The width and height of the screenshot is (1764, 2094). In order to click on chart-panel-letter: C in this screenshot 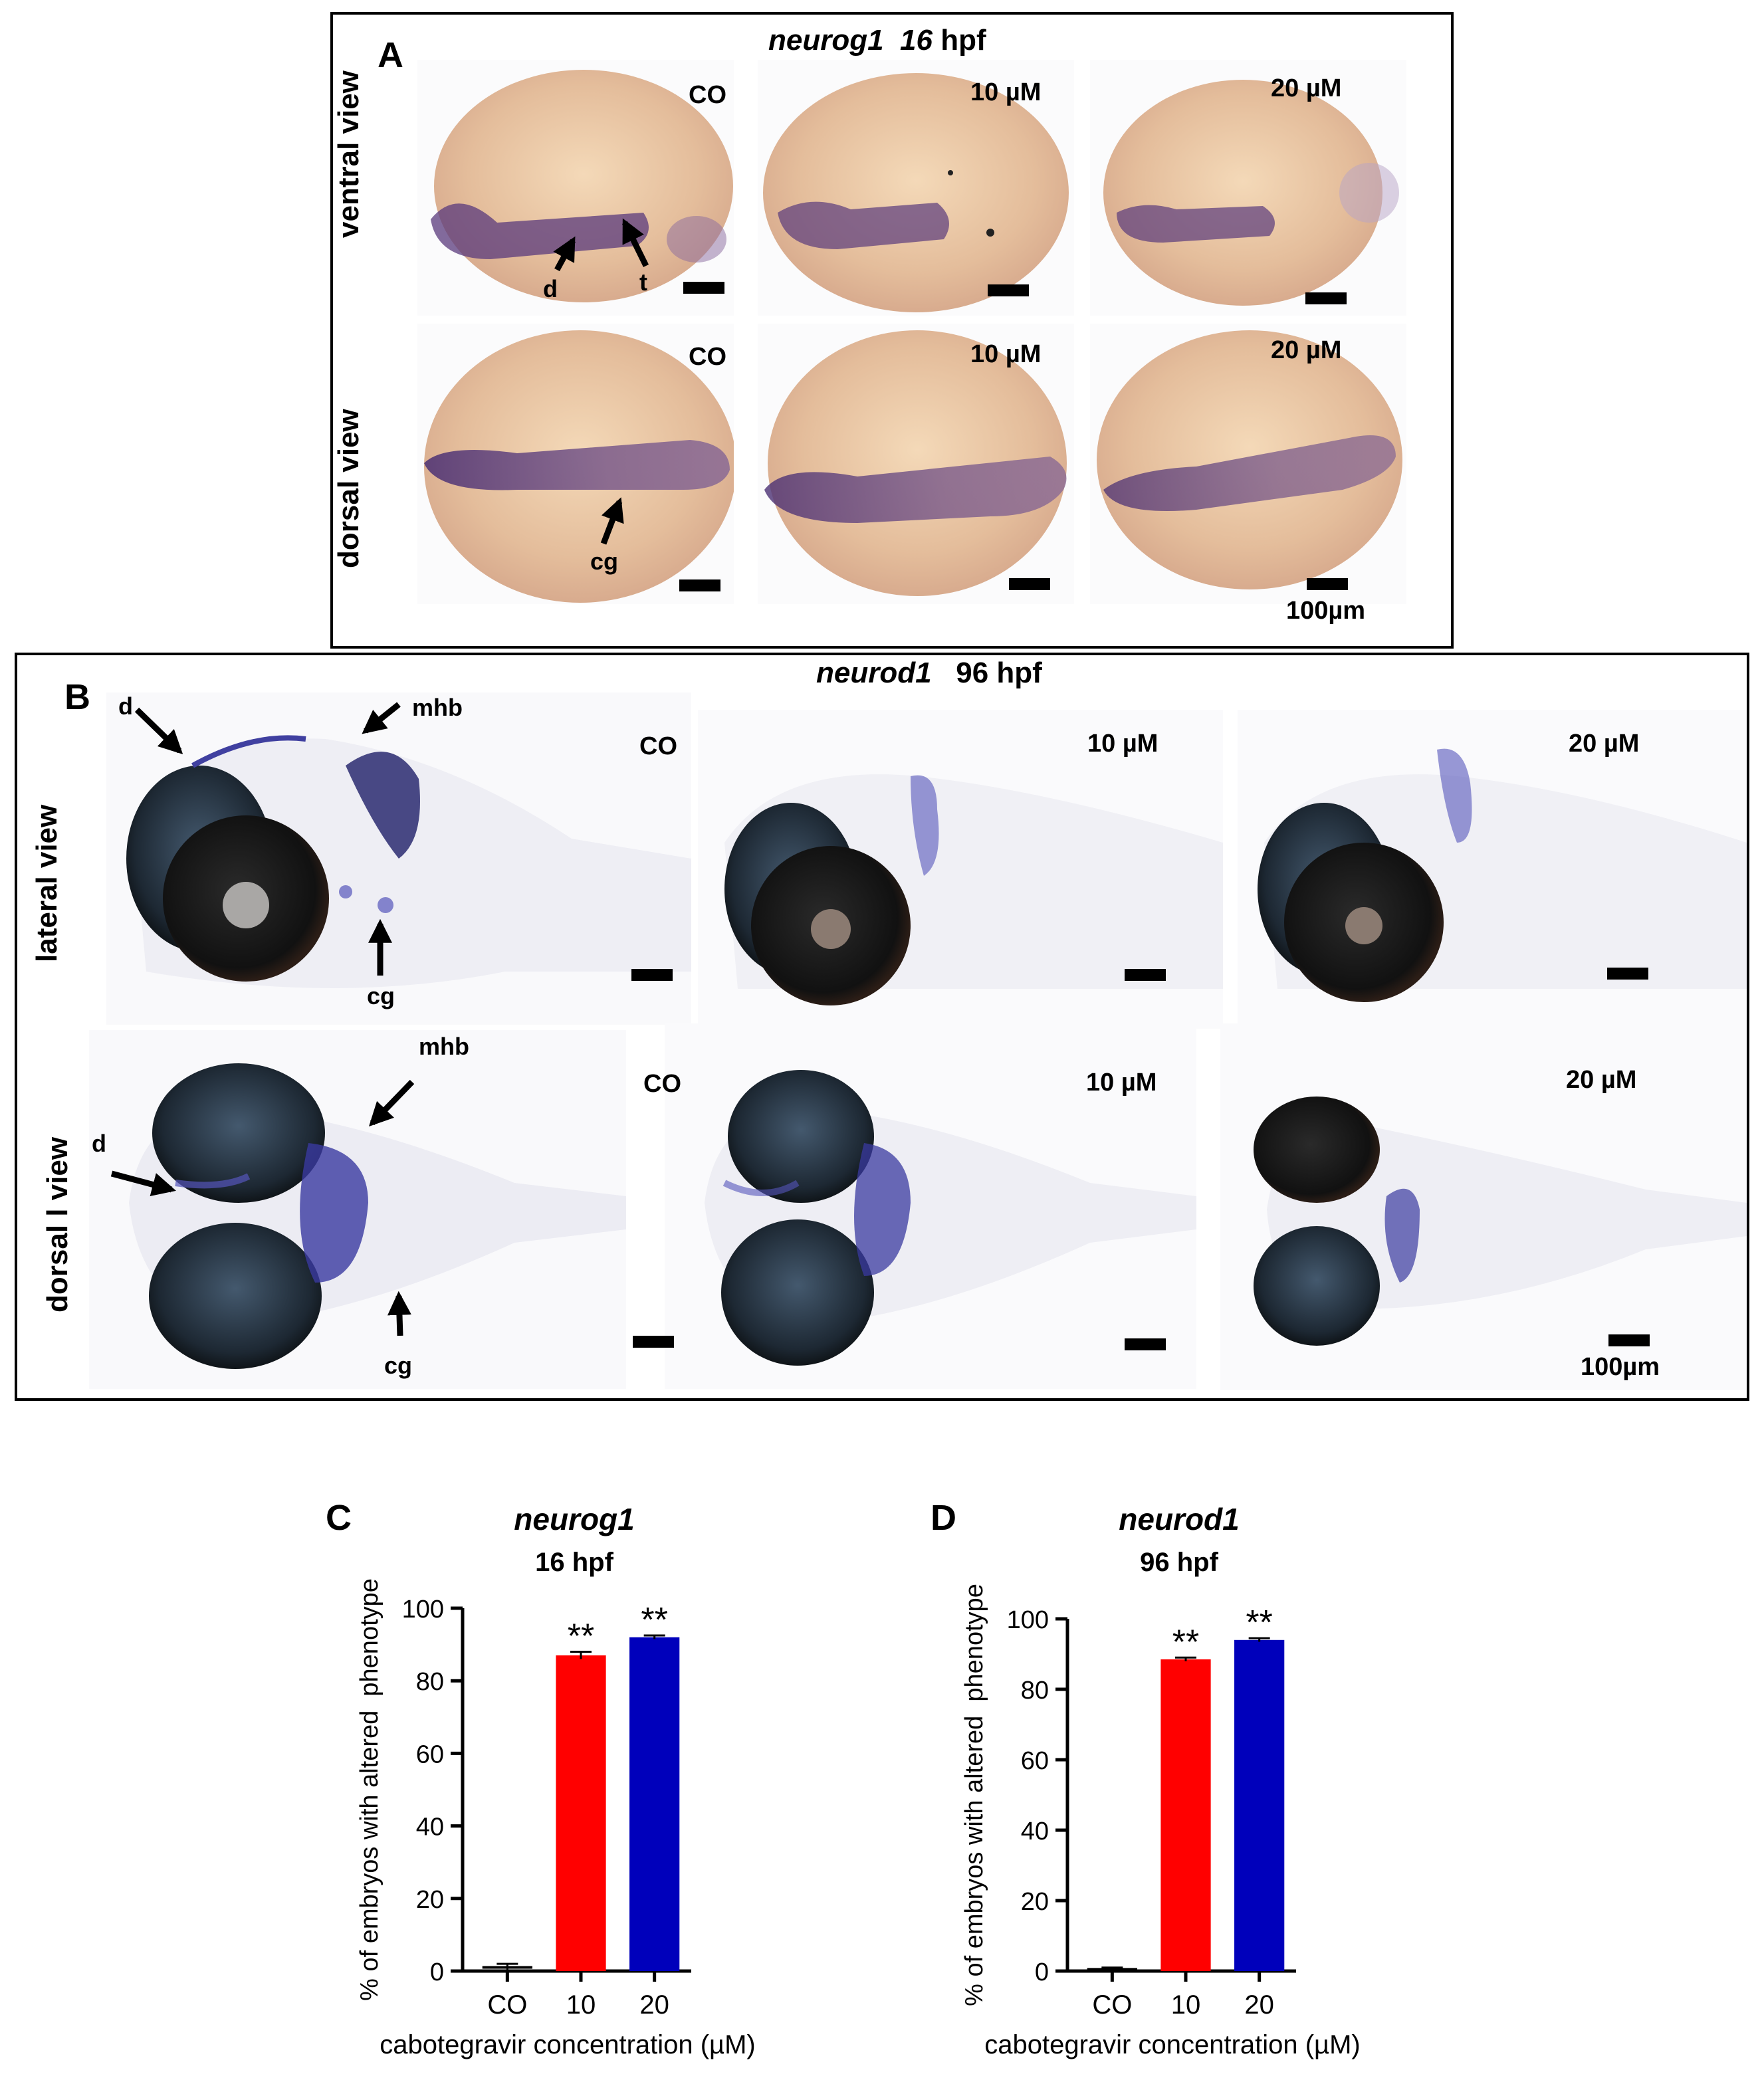, I will do `click(339, 1518)`.